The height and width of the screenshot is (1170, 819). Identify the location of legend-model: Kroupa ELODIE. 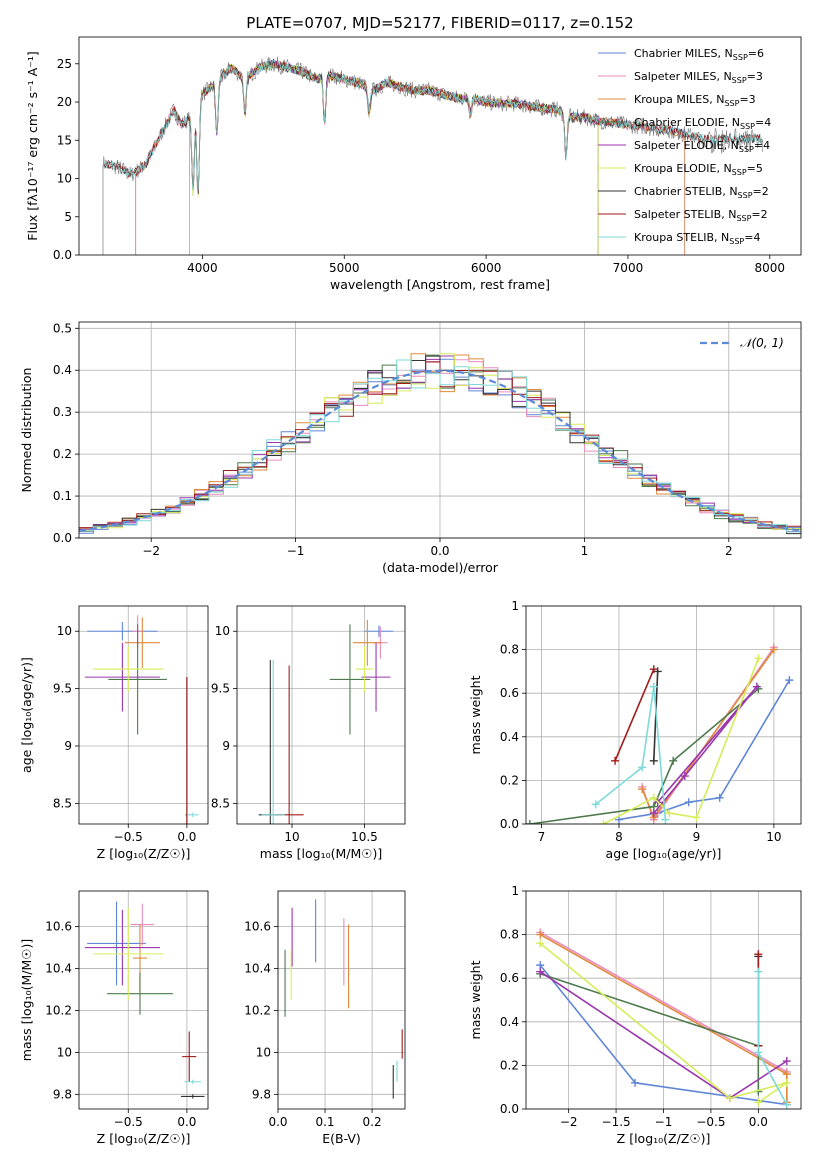
(675, 168).